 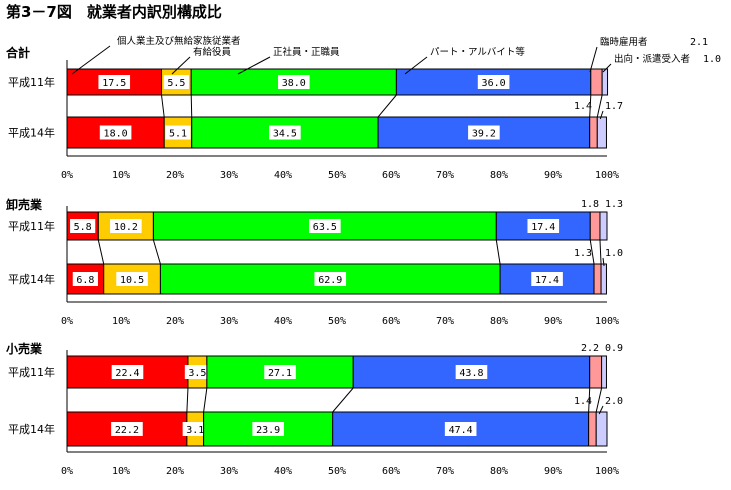 What do you see at coordinates (499, 321) in the screenshot?
I see `x-tick-2-8: 80%` at bounding box center [499, 321].